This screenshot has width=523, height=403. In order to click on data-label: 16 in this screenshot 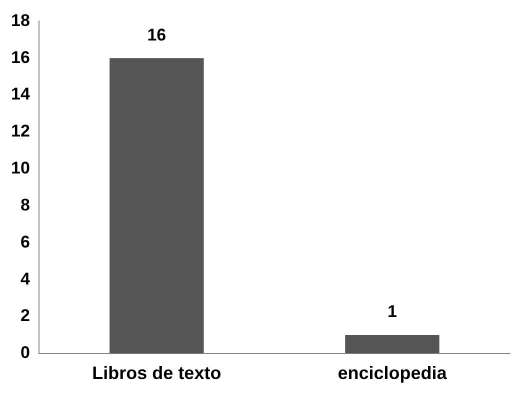, I will do `click(156, 34)`.